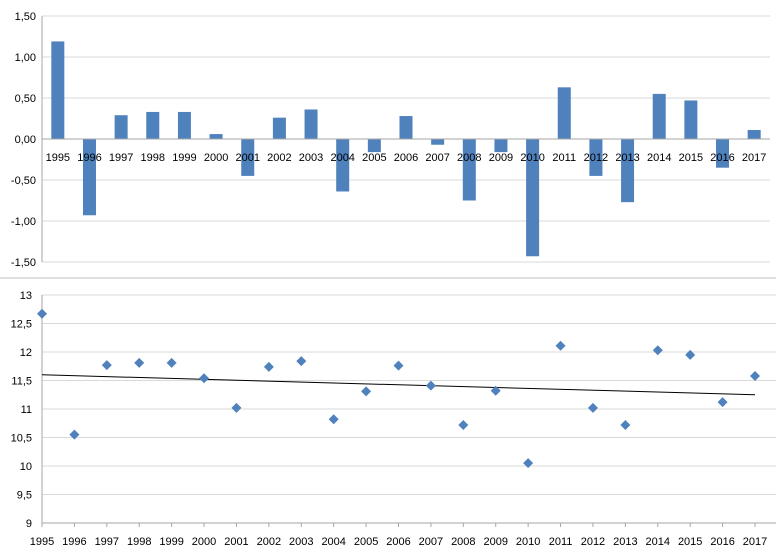  Describe the element at coordinates (501, 158) in the screenshot. I see `bar-x-tick-label: 2009` at that location.